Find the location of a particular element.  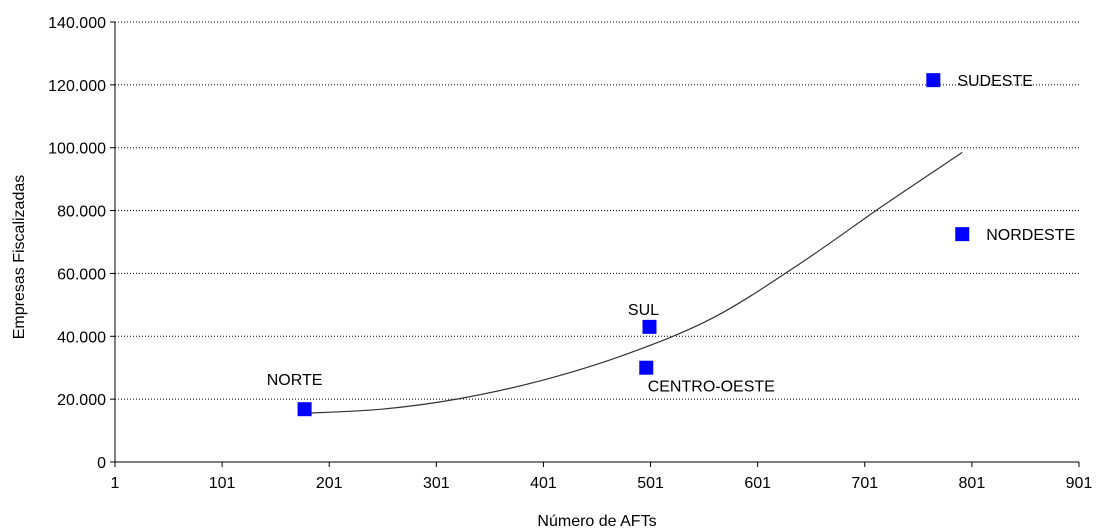

x-tick-label: 601 is located at coordinates (757, 483).